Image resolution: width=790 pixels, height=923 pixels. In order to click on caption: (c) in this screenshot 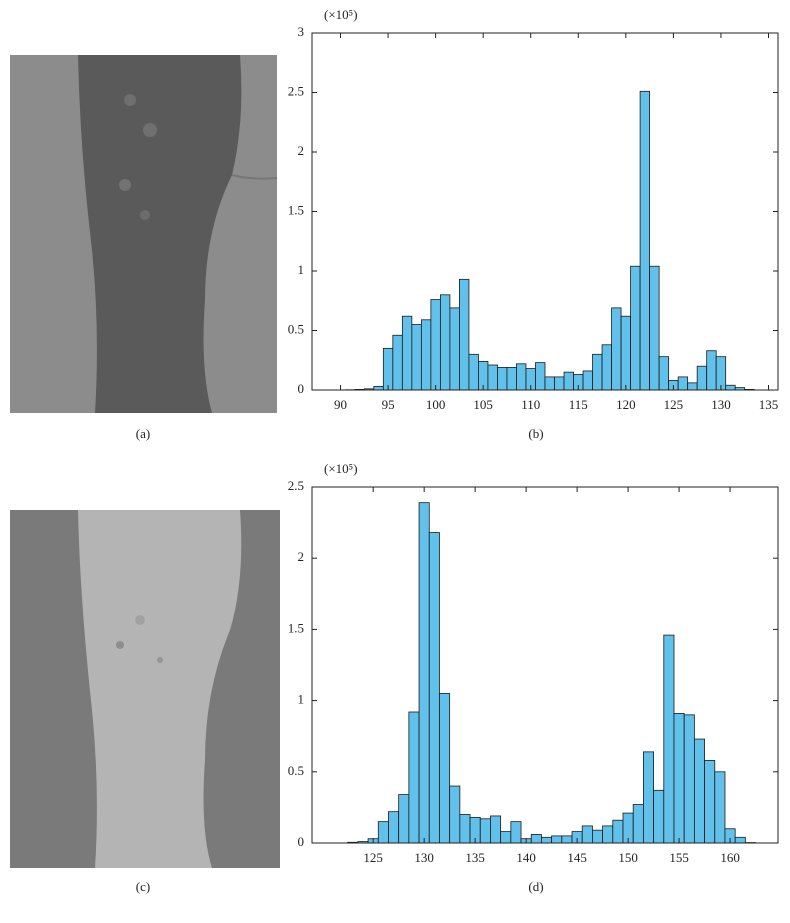, I will do `click(143, 886)`.